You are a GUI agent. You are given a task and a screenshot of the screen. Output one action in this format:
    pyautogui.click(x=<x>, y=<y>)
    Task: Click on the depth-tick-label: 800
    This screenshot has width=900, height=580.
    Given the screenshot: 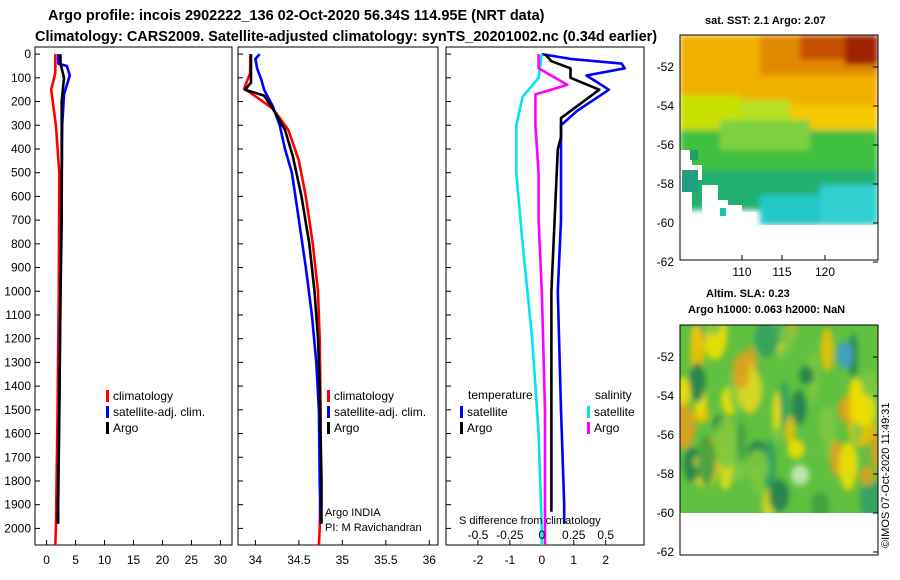 What is the action you would take?
    pyautogui.click(x=21, y=244)
    